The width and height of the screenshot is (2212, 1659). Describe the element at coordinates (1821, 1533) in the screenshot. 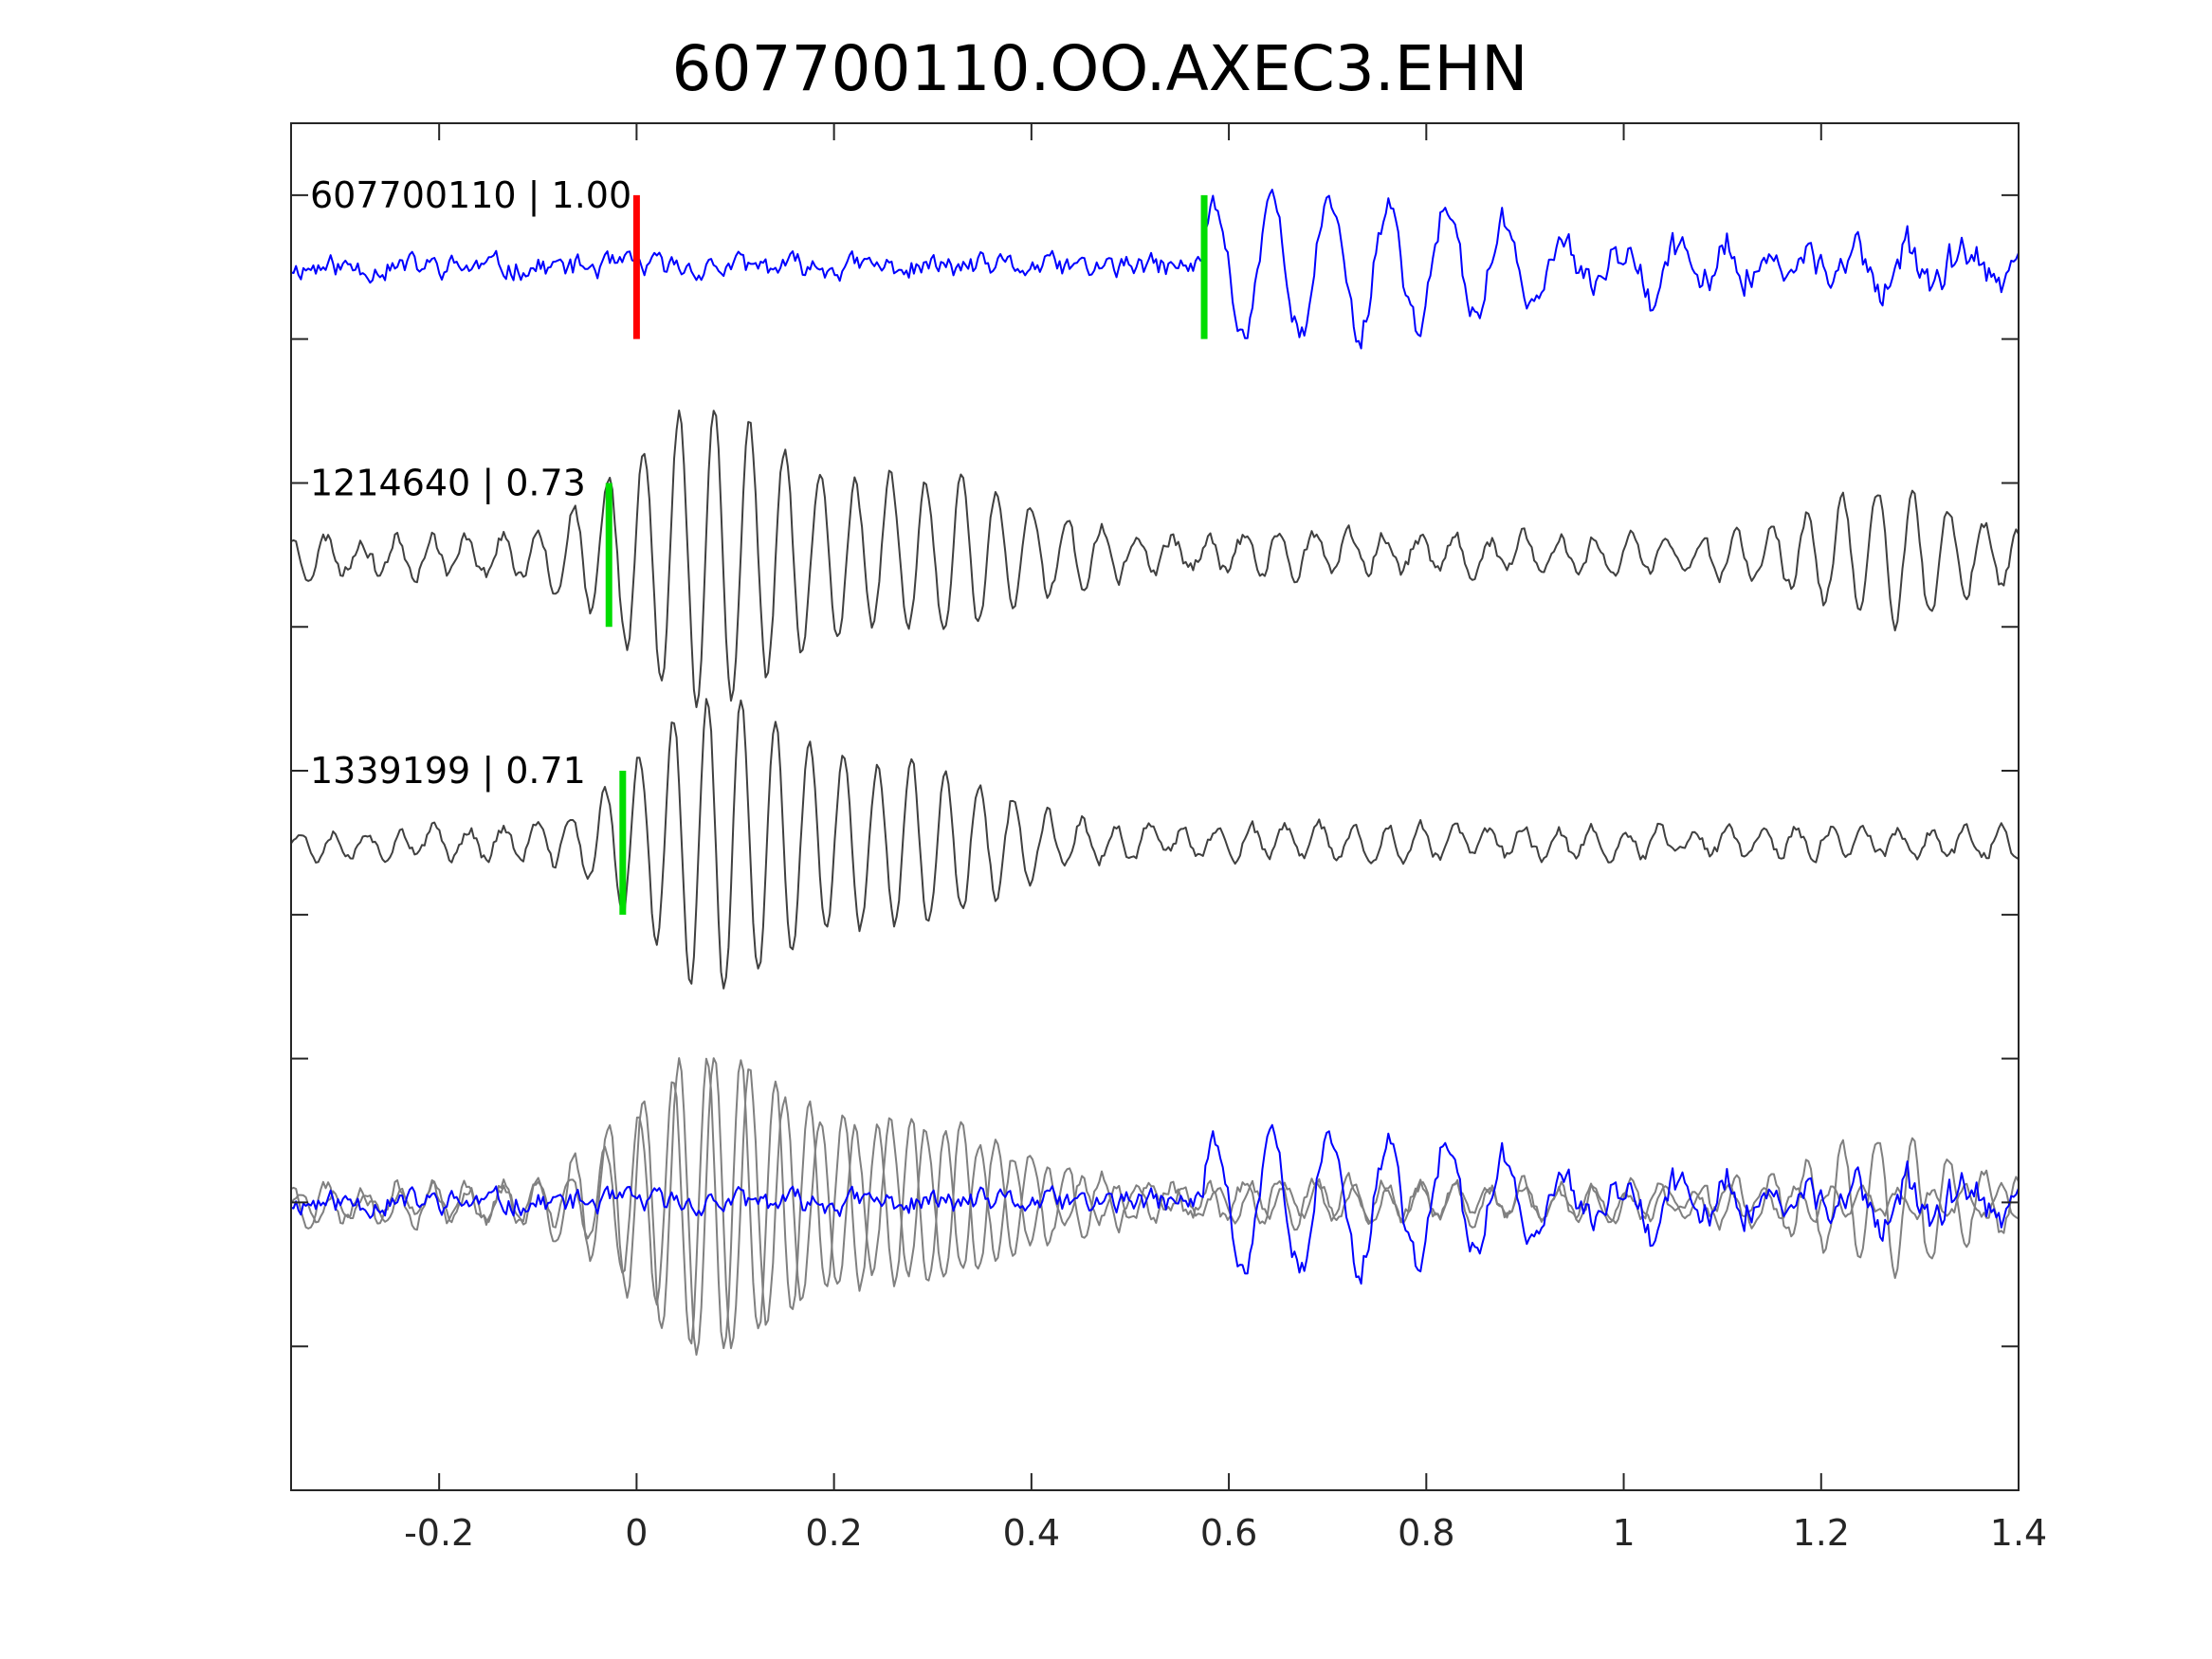

I see `x-tick-label-7: 1.2` at that location.